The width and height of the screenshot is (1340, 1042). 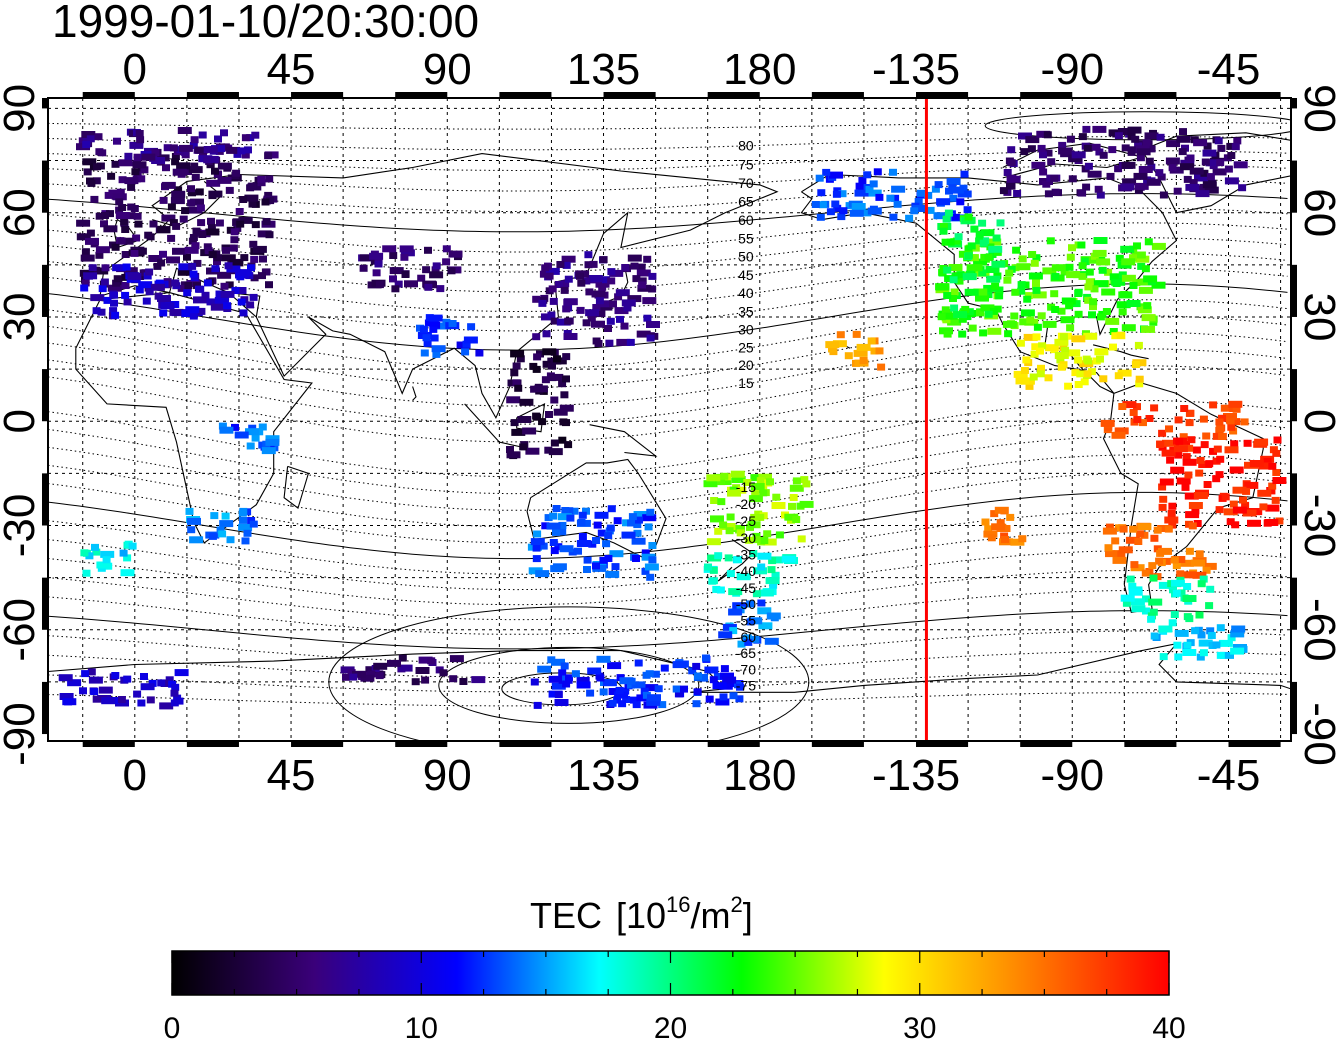 What do you see at coordinates (735, 560) in the screenshot?
I see `coastline` at bounding box center [735, 560].